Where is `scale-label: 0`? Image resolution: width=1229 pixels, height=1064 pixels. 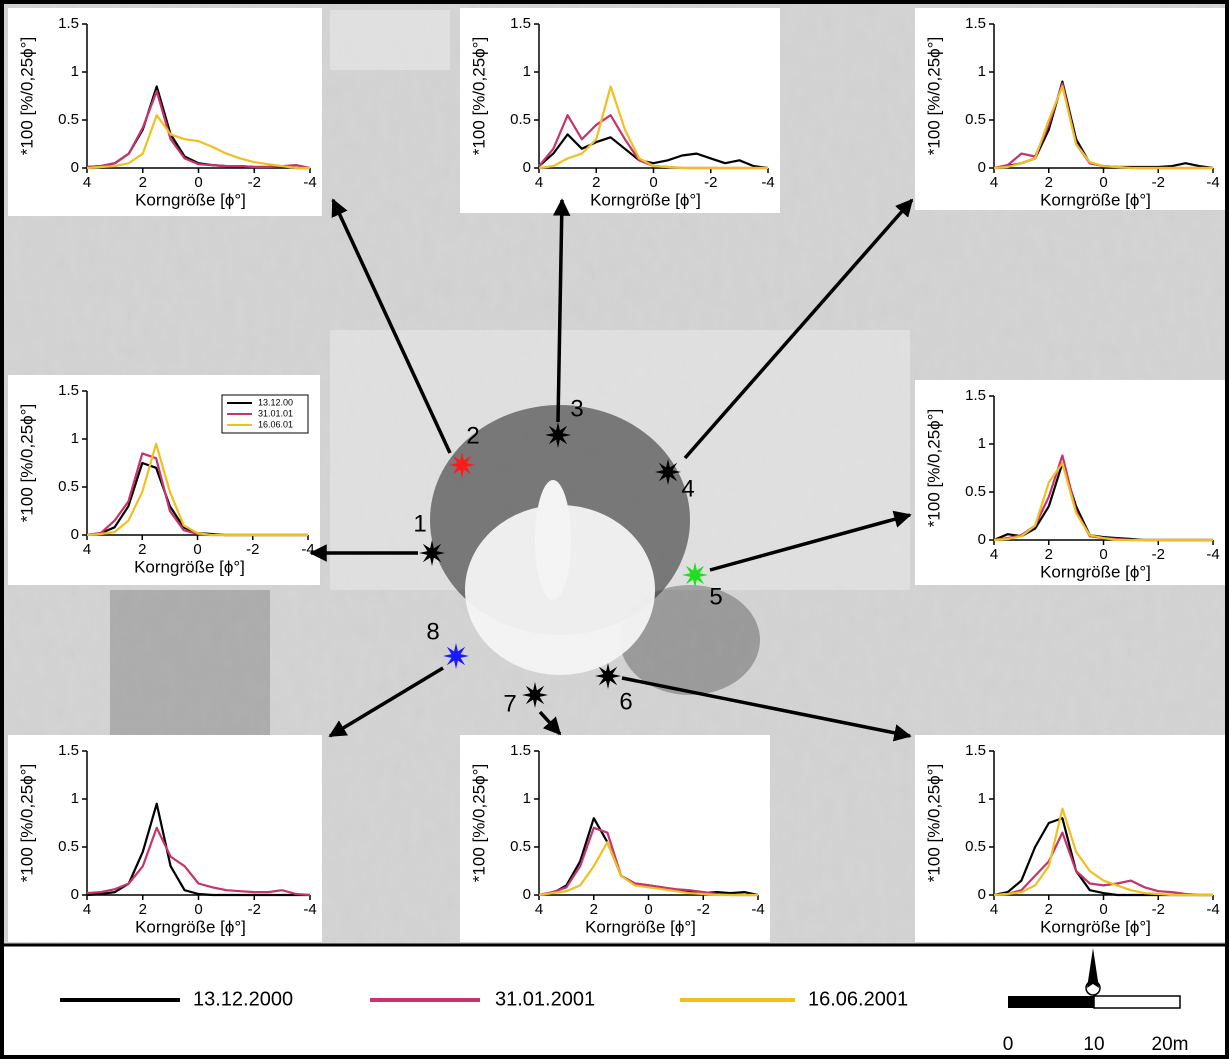
scale-label: 0 is located at coordinates (1008, 1044).